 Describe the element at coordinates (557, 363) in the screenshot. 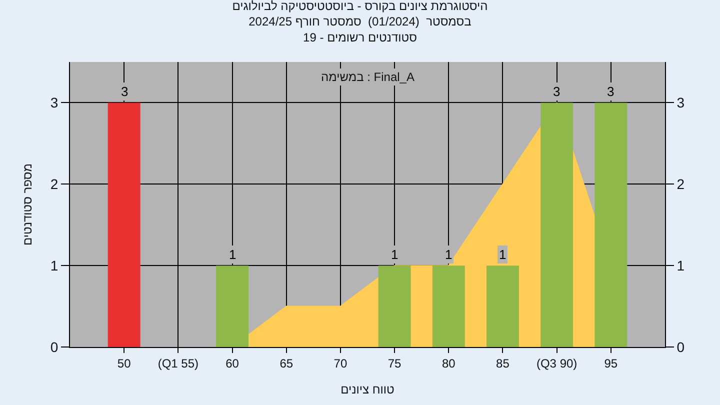

I see `x-tick-label: (Q3 90)` at that location.